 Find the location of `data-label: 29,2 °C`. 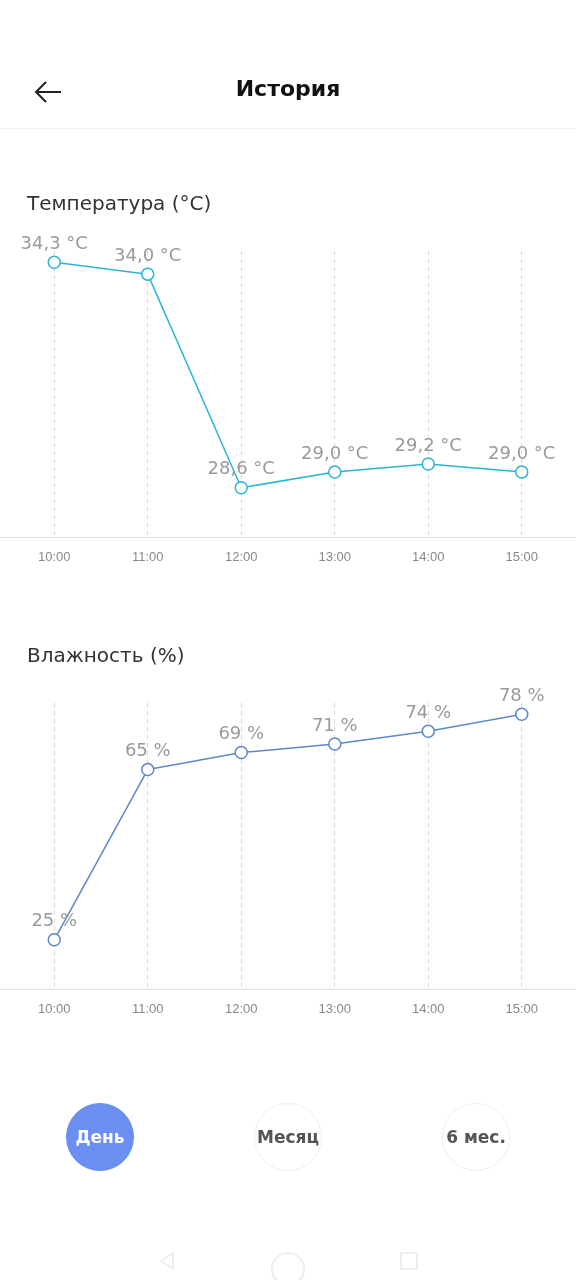

data-label: 29,2 °C is located at coordinates (428, 444).